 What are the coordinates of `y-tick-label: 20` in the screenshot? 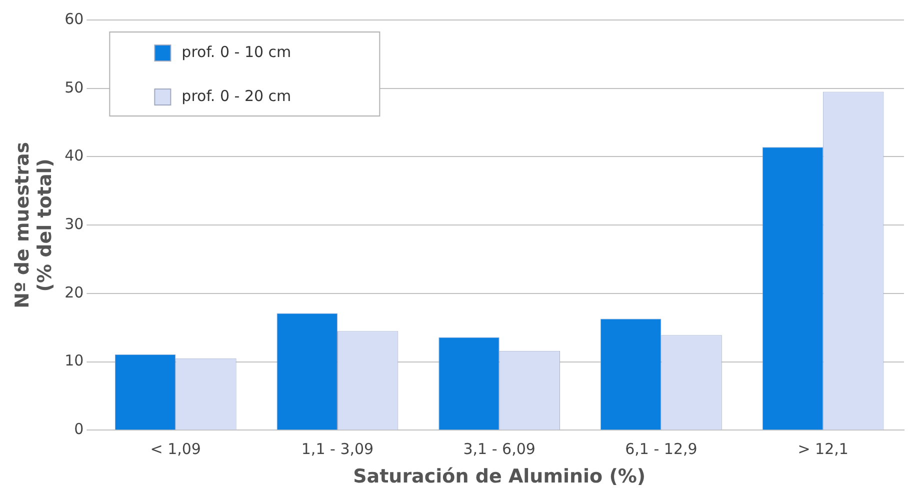 It's located at (74, 292).